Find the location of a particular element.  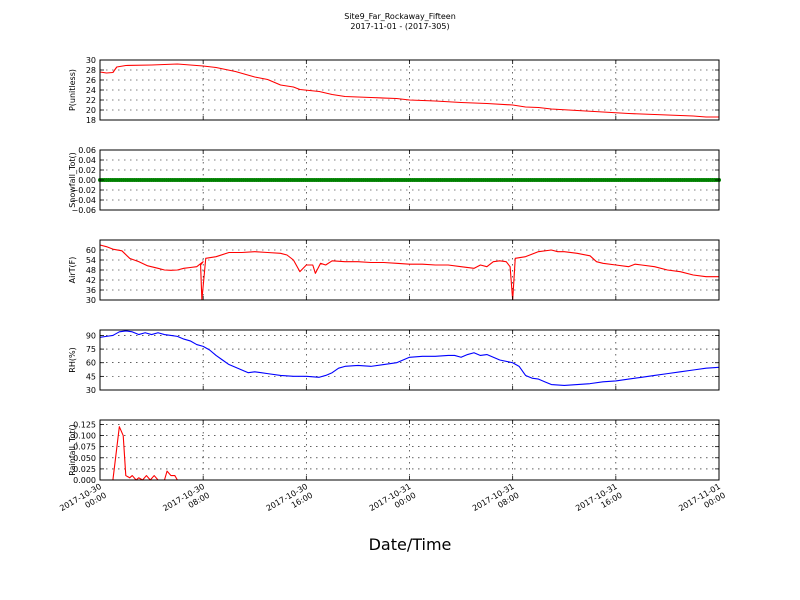

panel-1-ylabel: P(unitless) is located at coordinates (72, 90).